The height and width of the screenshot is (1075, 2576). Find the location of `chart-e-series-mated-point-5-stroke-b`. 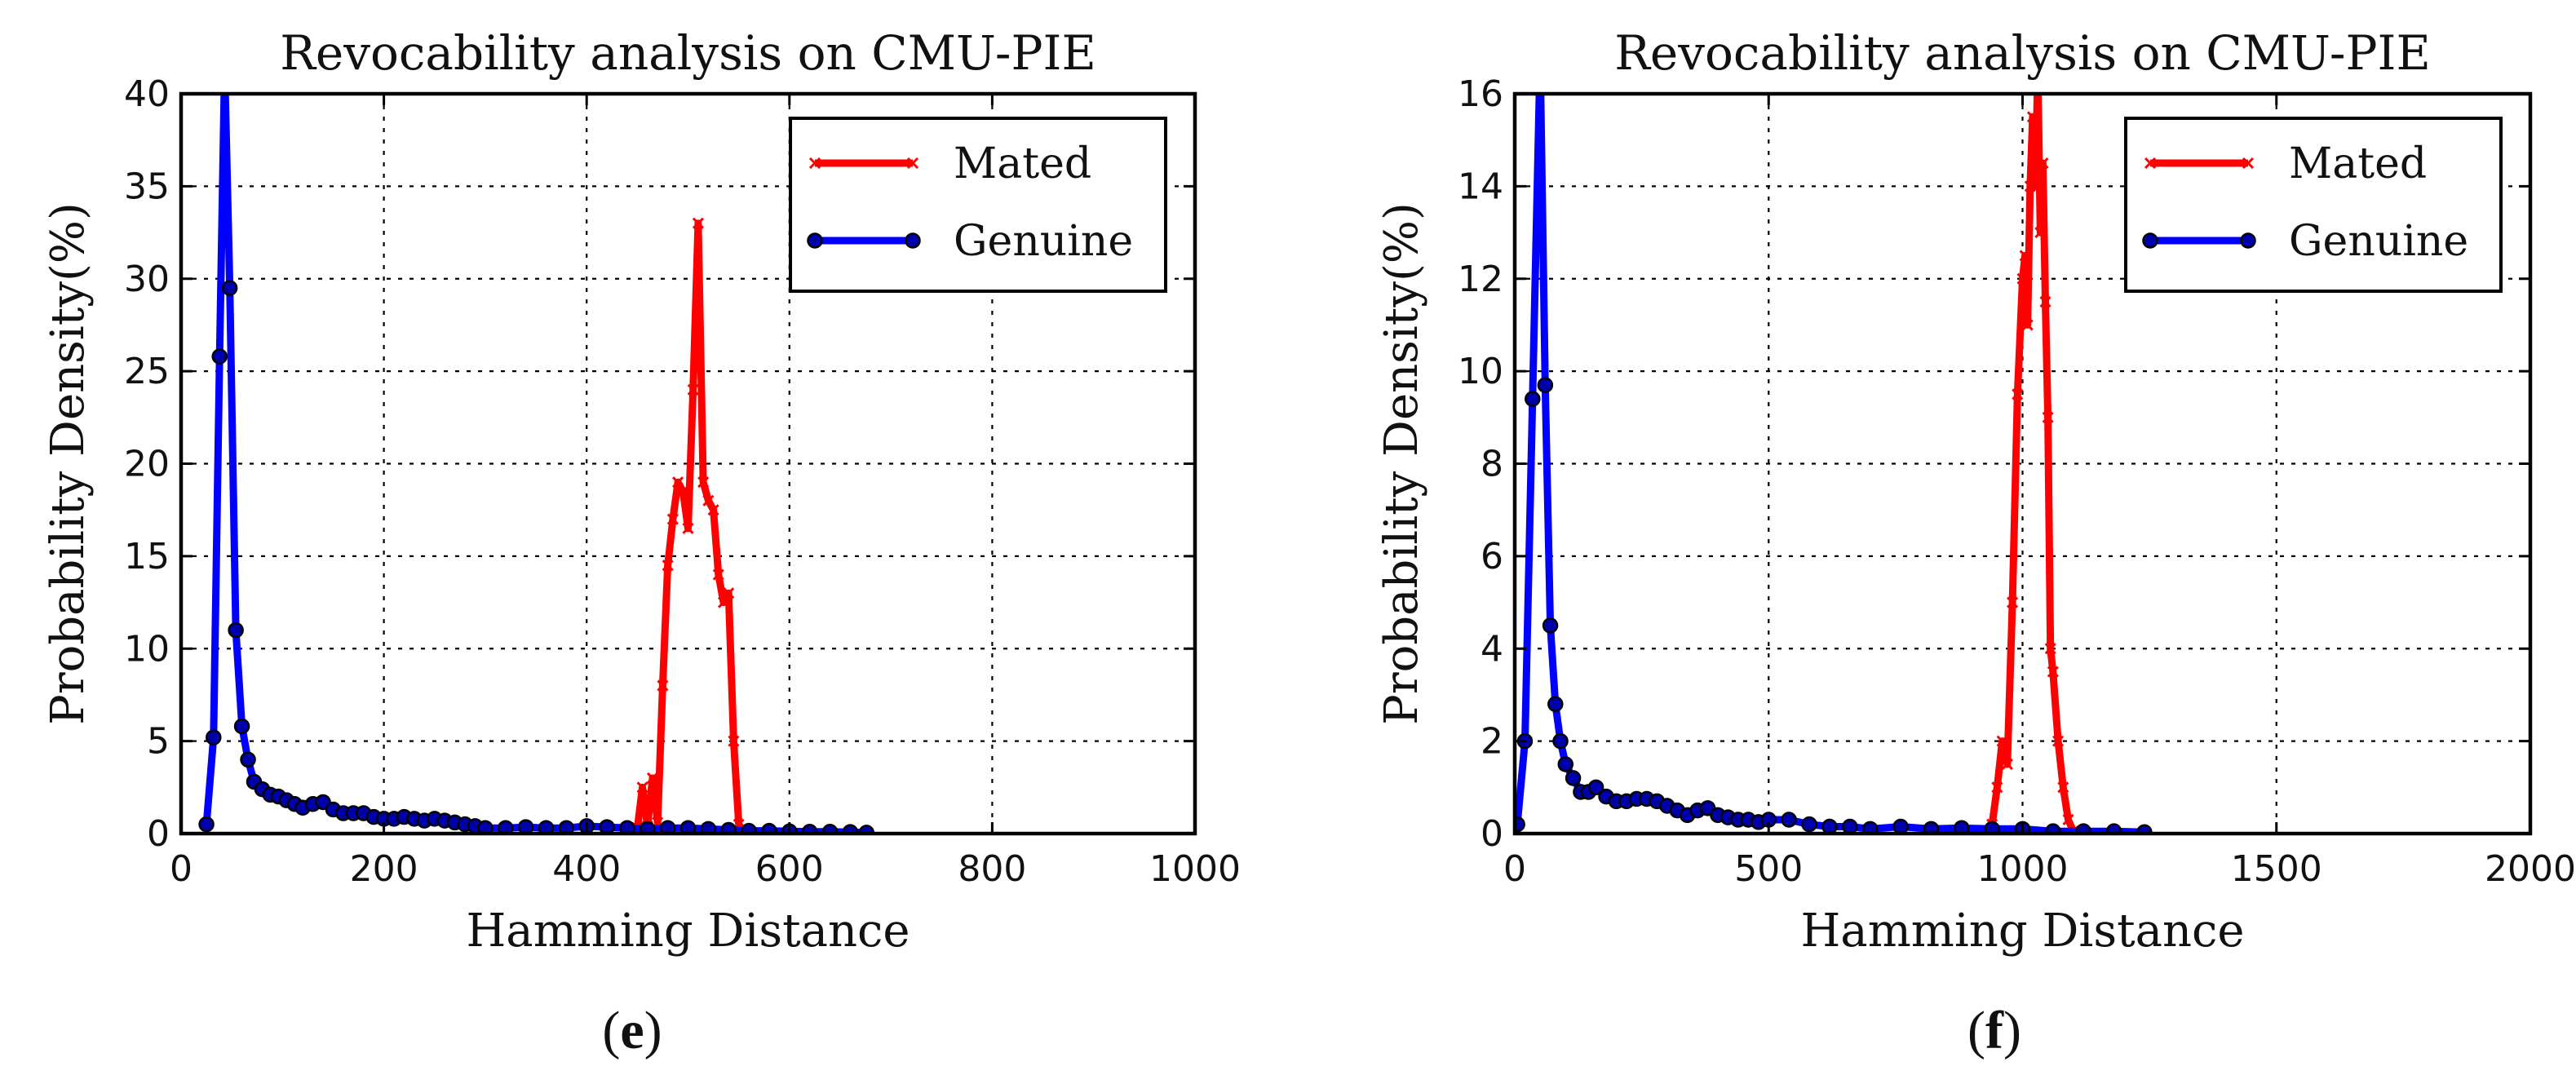

chart-e-series-mated-point-5-stroke-b is located at coordinates (663, 685).